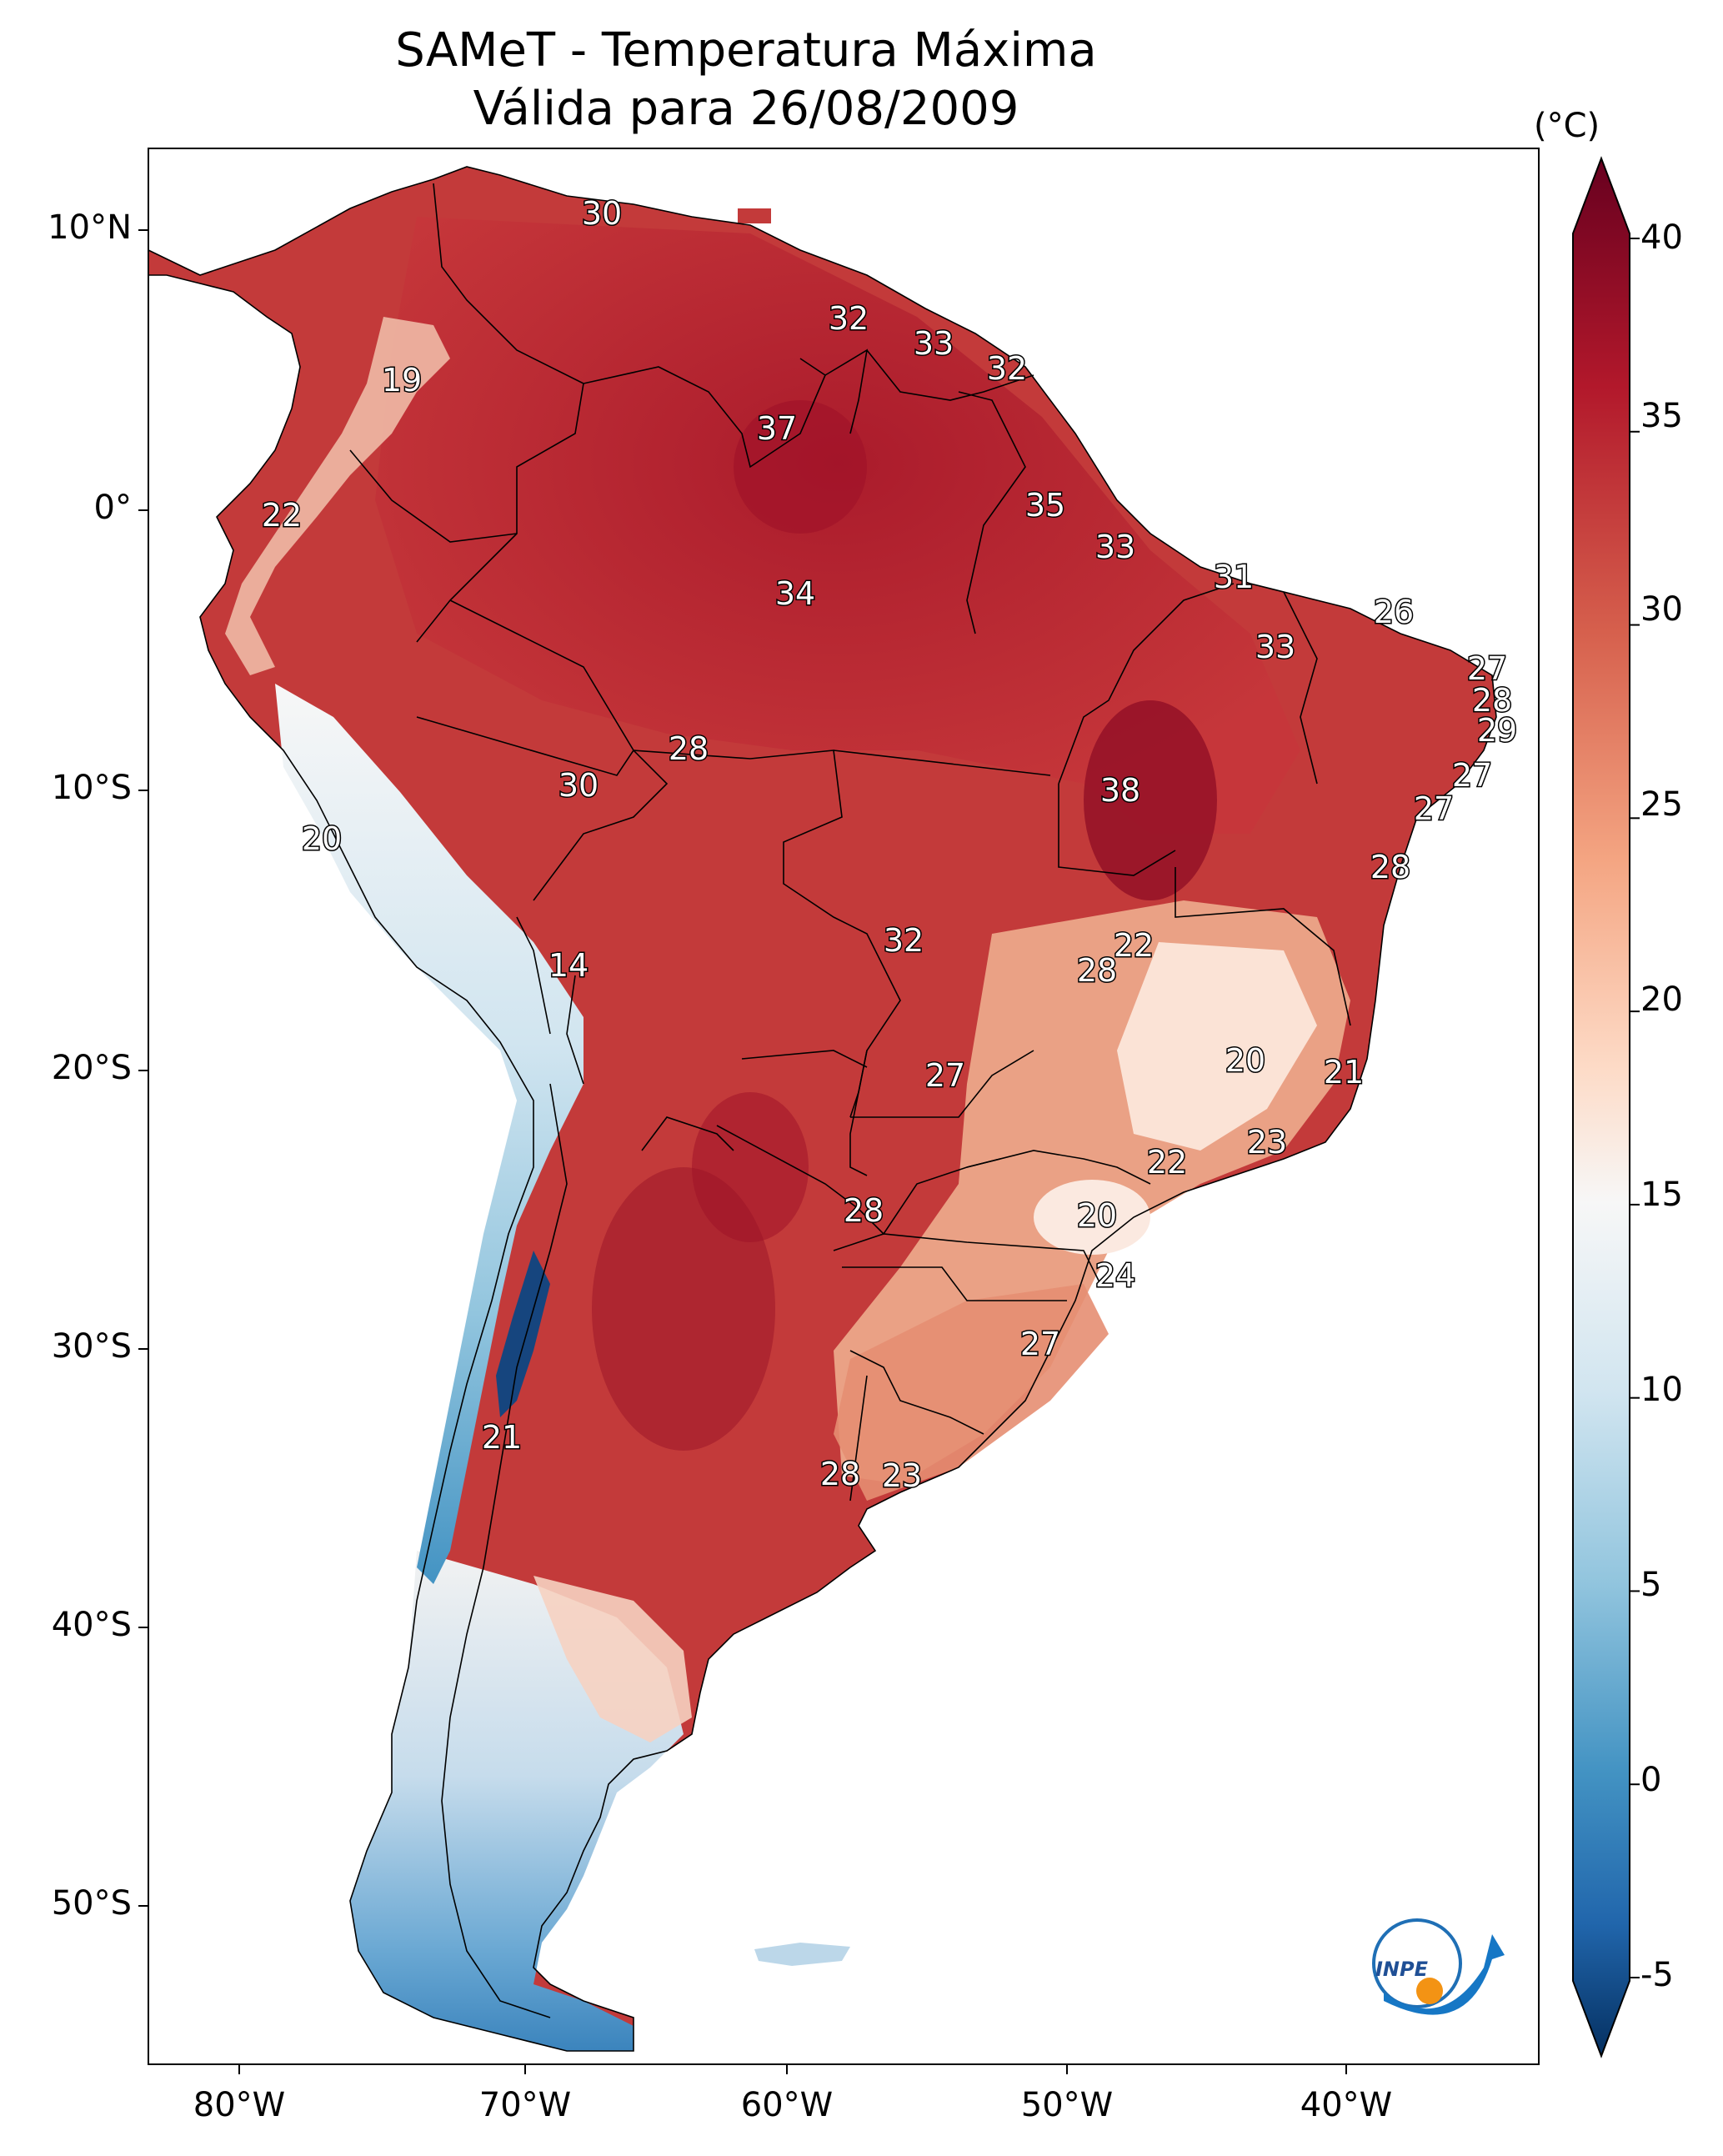  Describe the element at coordinates (1234, 577) in the screenshot. I see `temperature-label: 31` at that location.